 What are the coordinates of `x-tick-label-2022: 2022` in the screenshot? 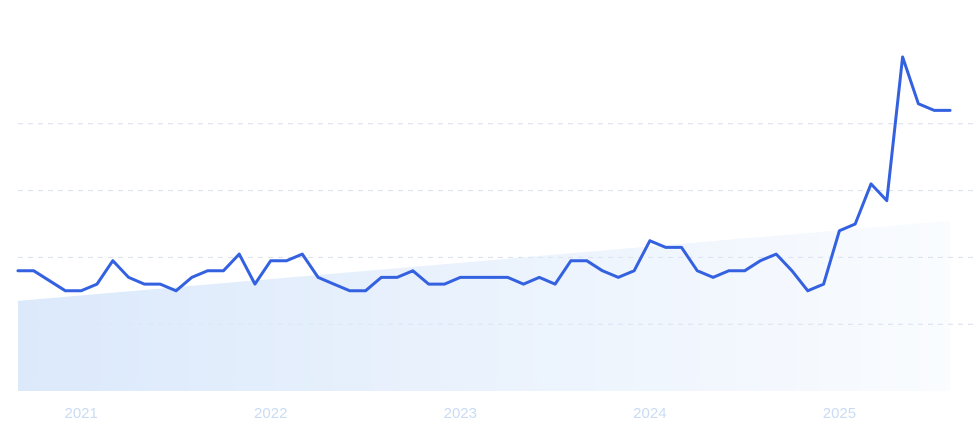 It's located at (270, 413).